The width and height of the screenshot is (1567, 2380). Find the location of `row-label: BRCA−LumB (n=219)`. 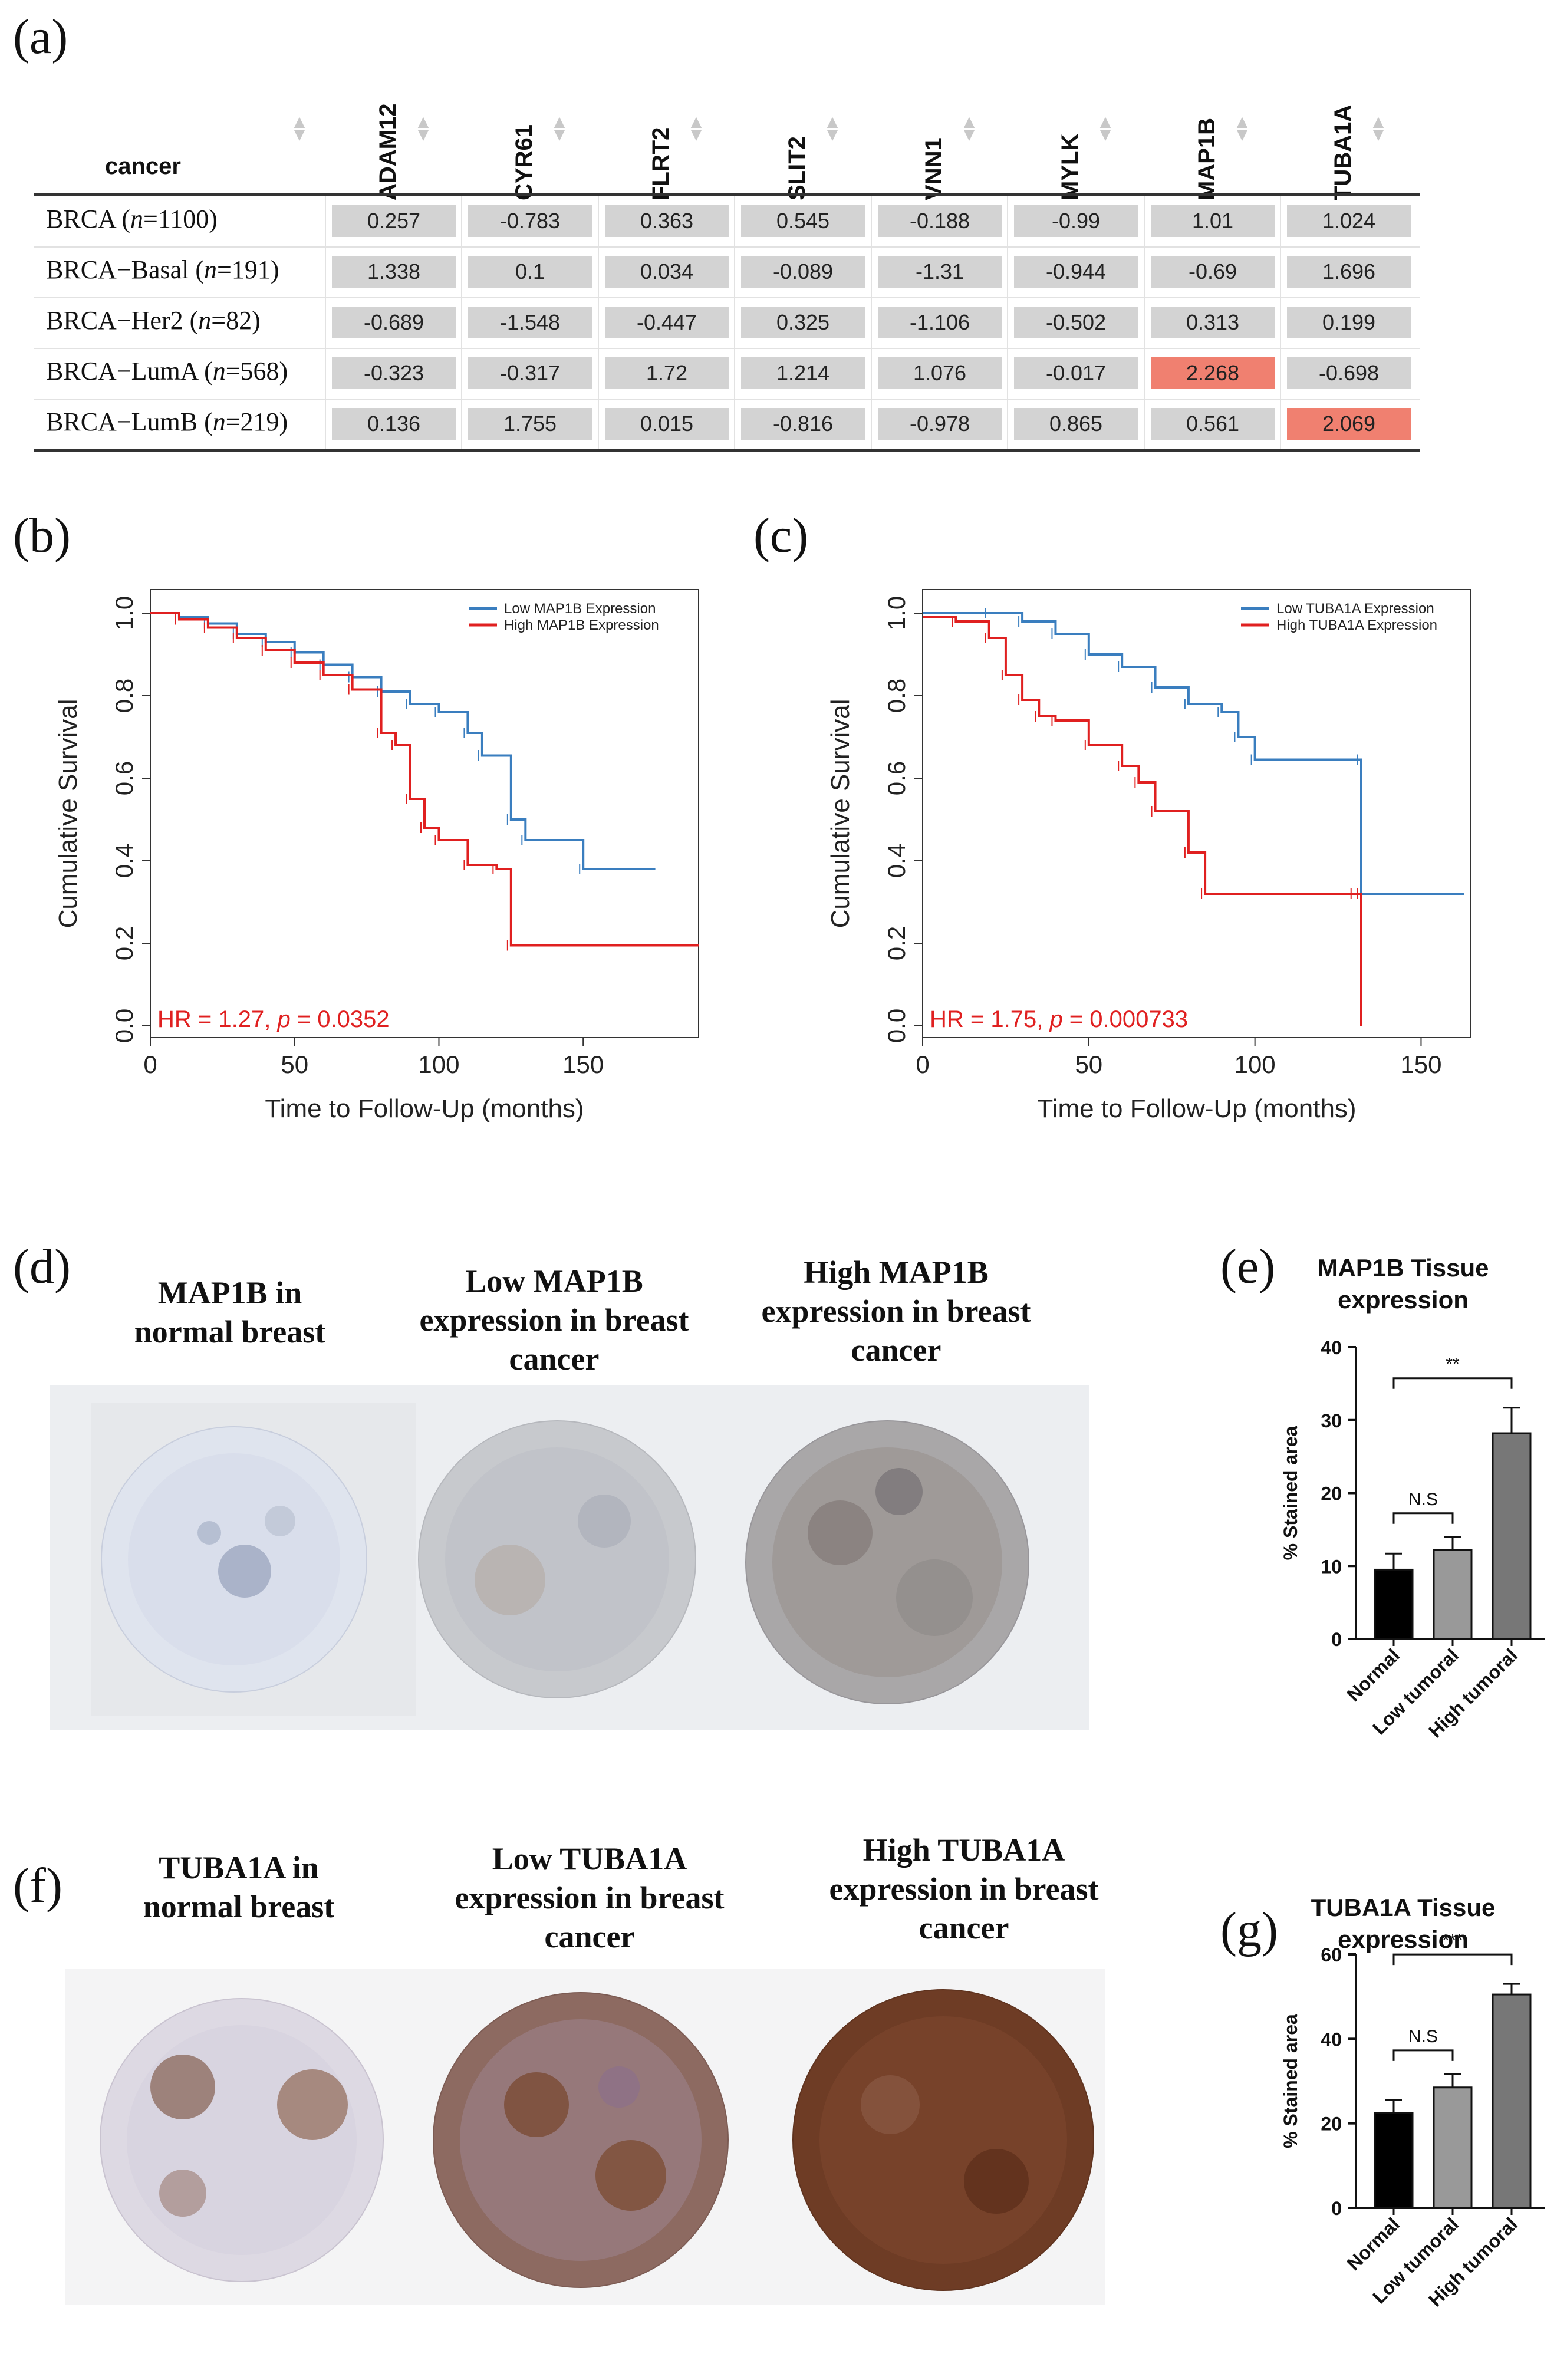

row-label: BRCA−LumB (n=219) is located at coordinates (167, 421).